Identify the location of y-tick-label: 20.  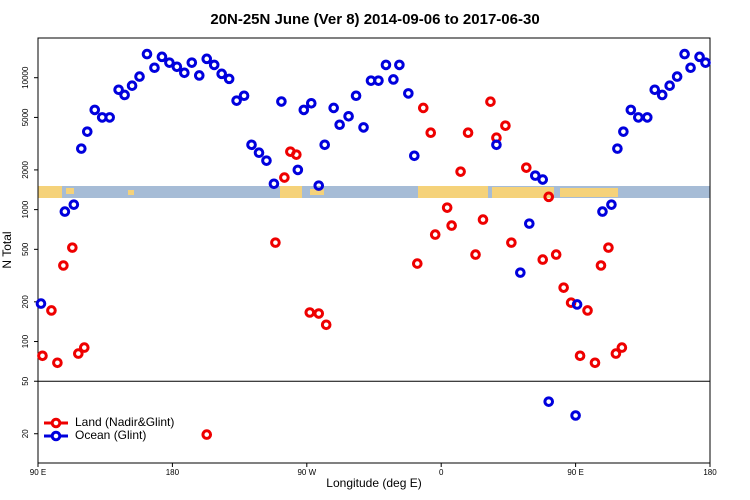
(25, 433).